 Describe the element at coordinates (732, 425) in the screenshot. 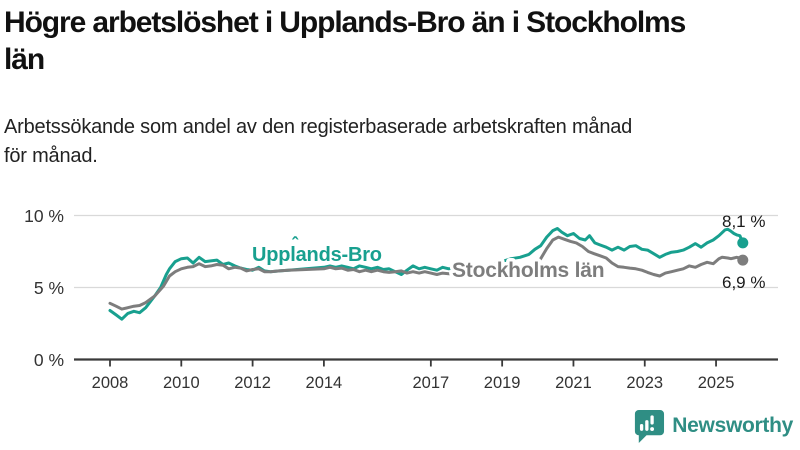

I see `newsworthy-logo-text: Newsworthy` at that location.